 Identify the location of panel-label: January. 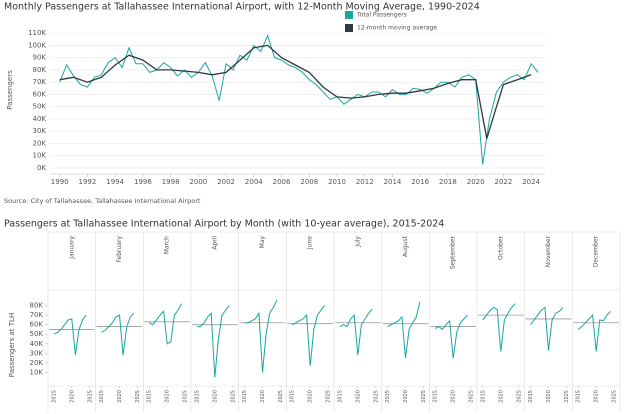
(71, 248).